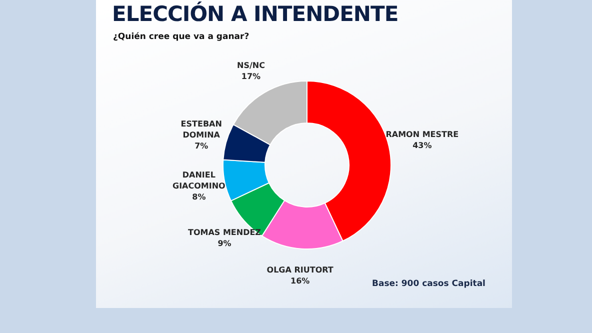 The width and height of the screenshot is (592, 333). What do you see at coordinates (201, 145) in the screenshot?
I see `data-label: 7%` at bounding box center [201, 145].